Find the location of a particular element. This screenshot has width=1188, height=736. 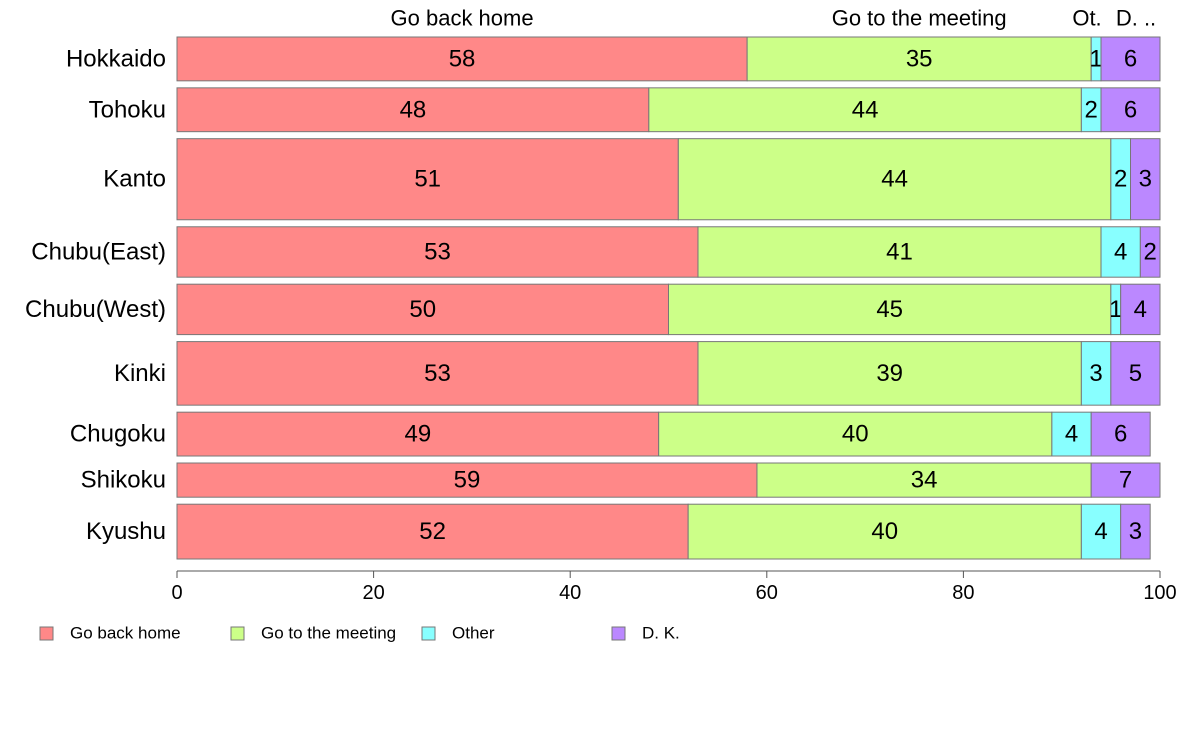

data-label: 45 is located at coordinates (889, 309).